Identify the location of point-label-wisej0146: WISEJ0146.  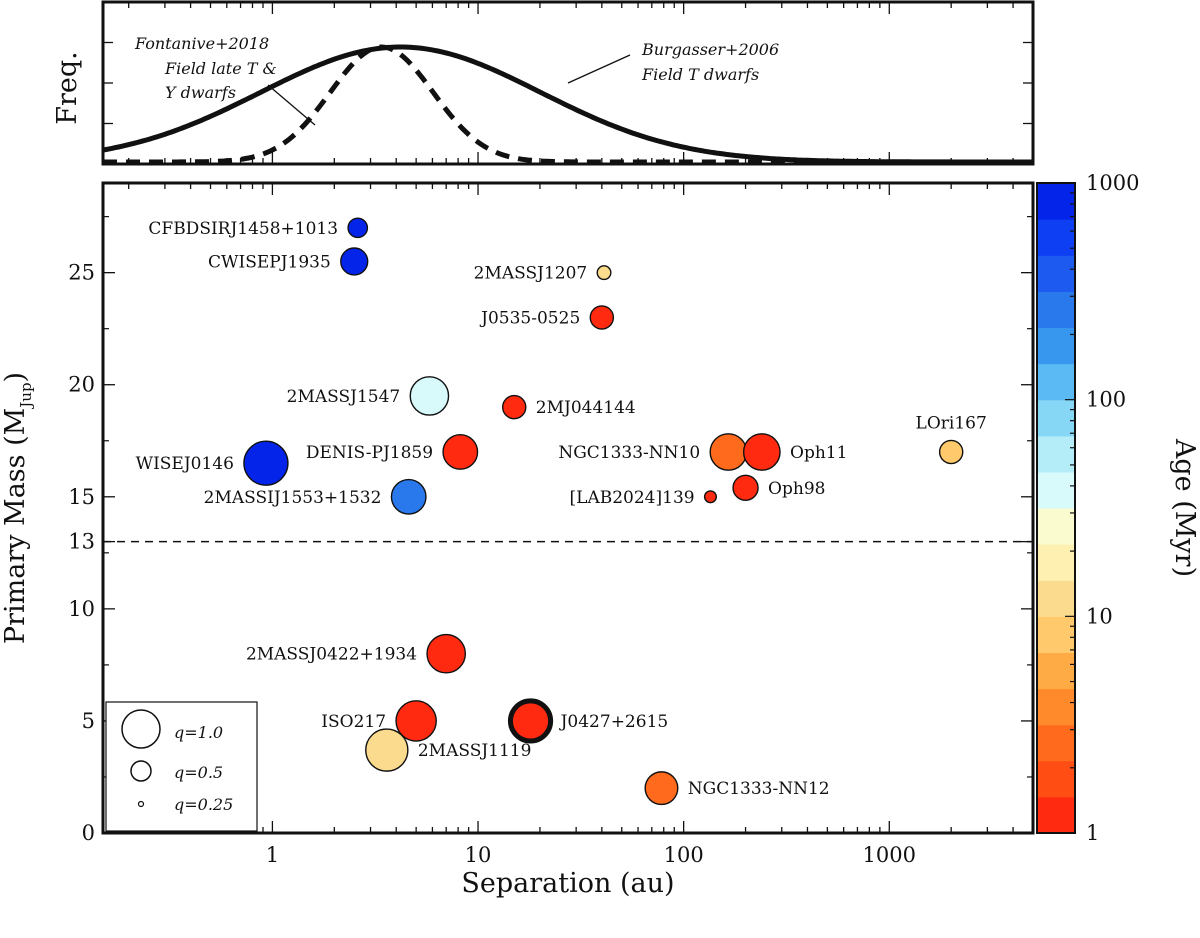
(185, 464).